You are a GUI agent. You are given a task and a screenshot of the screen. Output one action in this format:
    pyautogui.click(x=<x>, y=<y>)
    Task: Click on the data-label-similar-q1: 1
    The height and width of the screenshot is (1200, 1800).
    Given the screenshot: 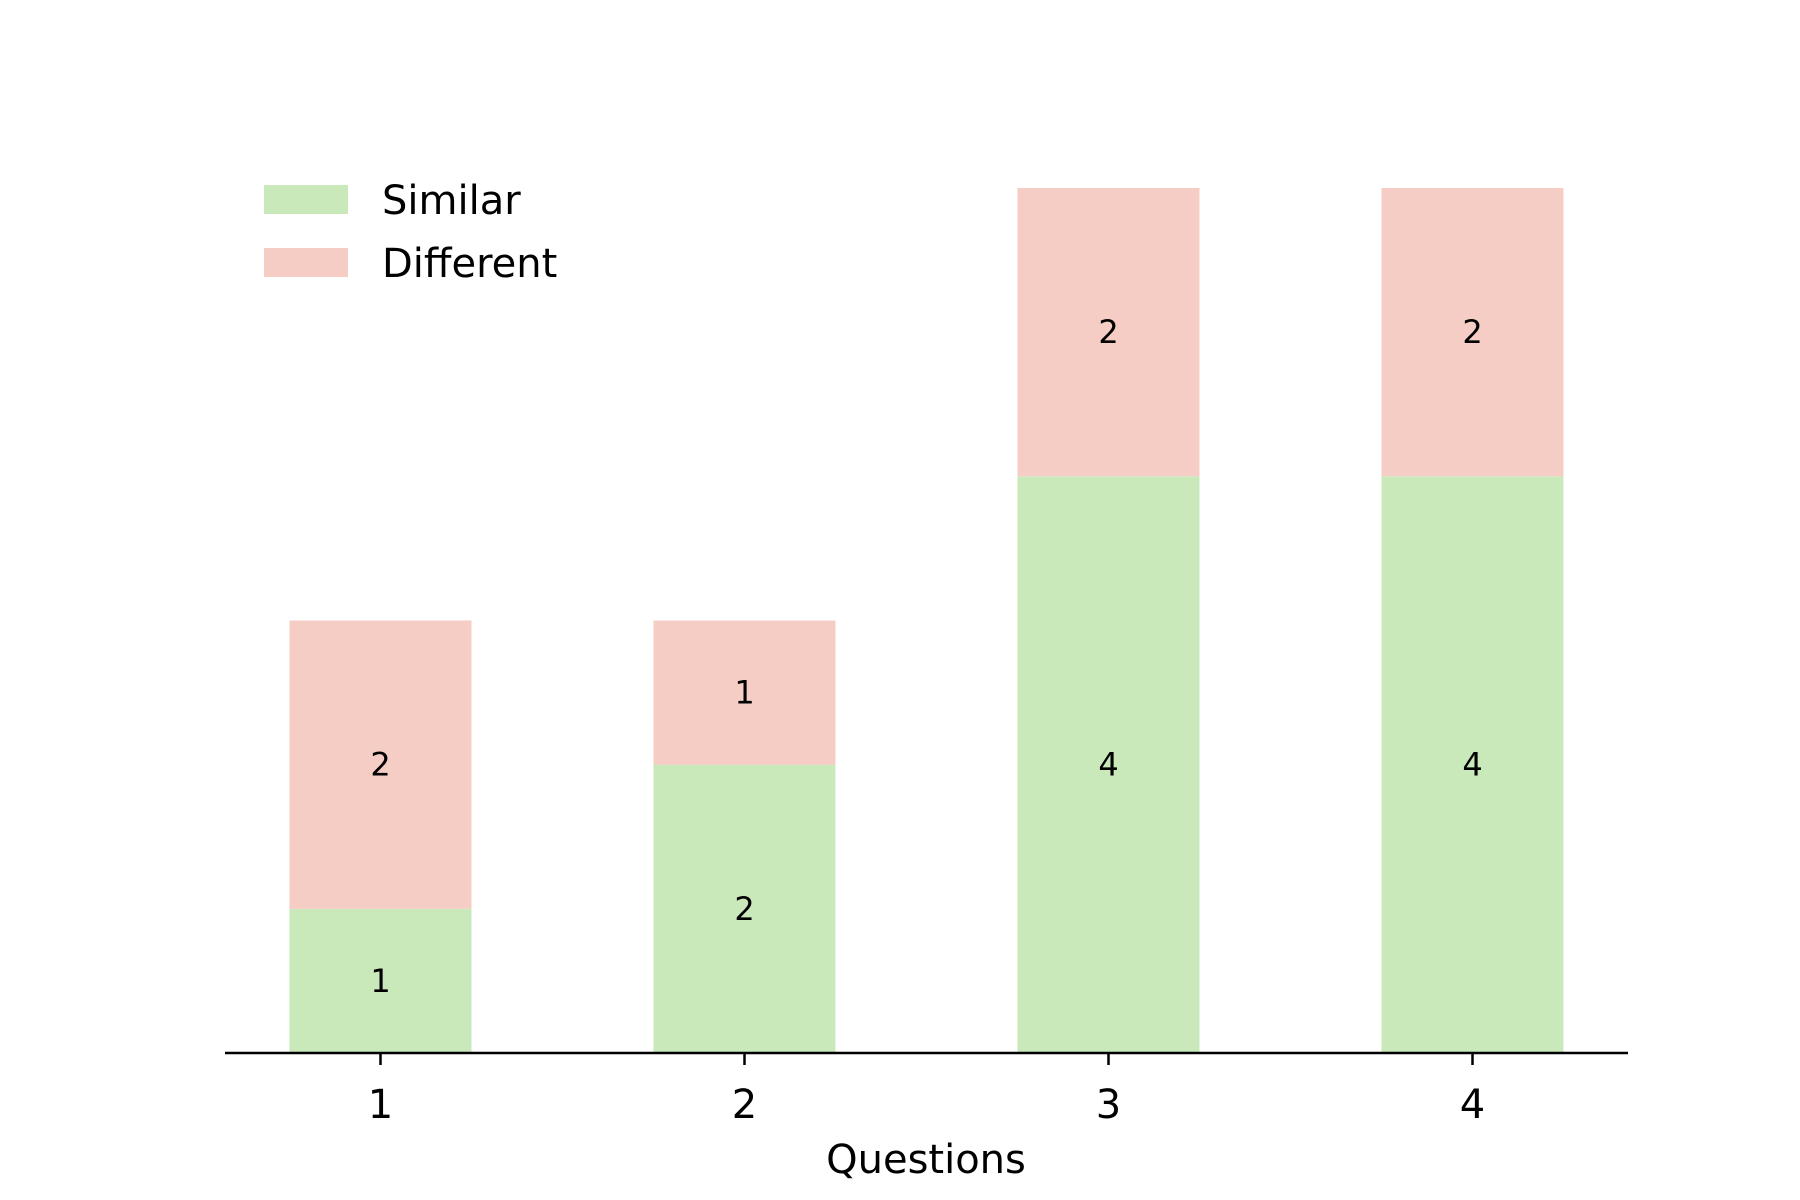 What is the action you would take?
    pyautogui.click(x=380, y=981)
    